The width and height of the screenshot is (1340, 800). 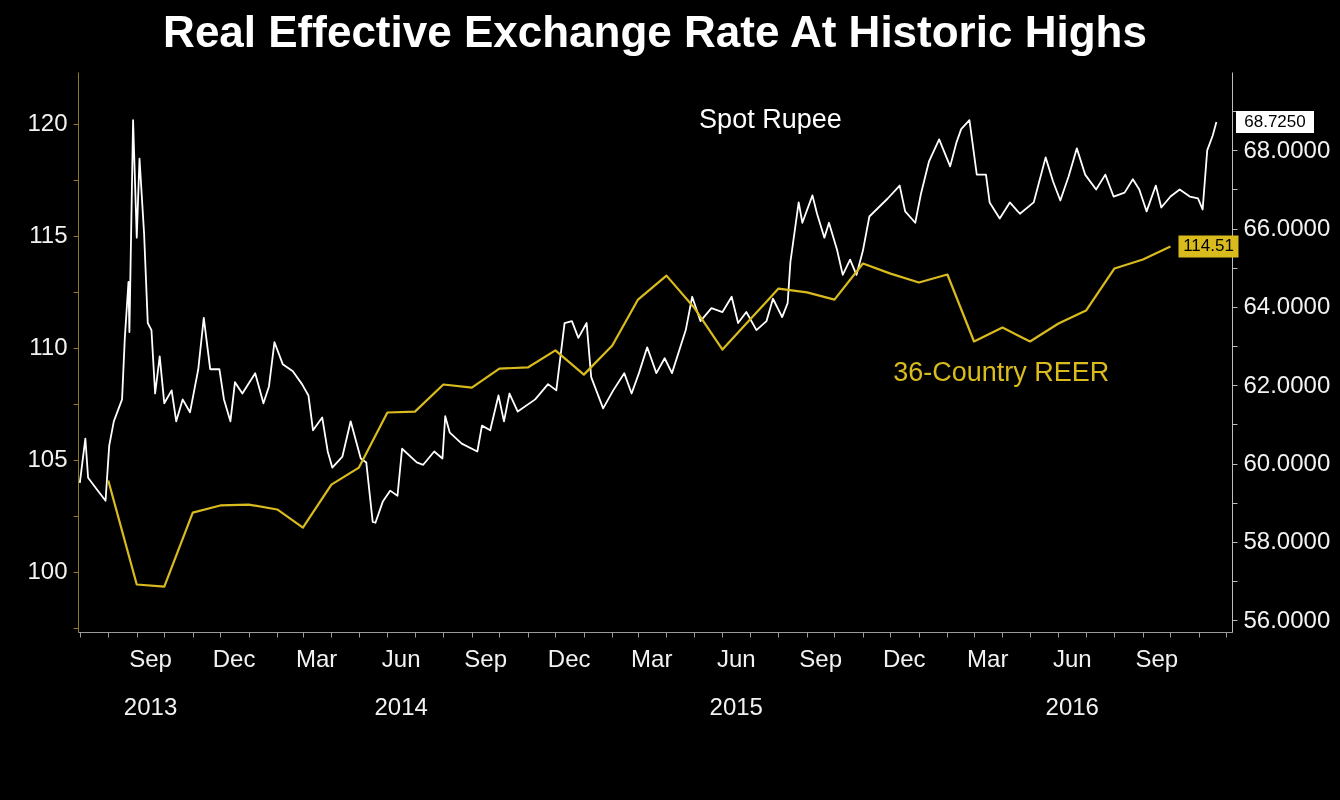 What do you see at coordinates (48, 235) in the screenshot?
I see `y-tick-label: 115` at bounding box center [48, 235].